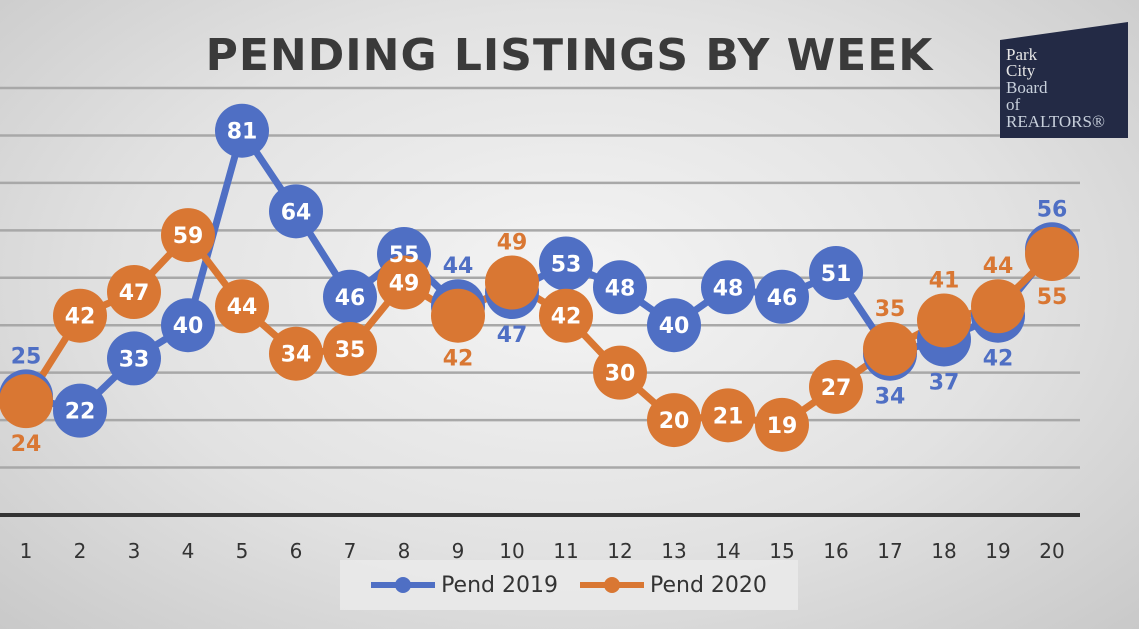  I want to click on svg-text: REALTORS®, so click(1055, 121).